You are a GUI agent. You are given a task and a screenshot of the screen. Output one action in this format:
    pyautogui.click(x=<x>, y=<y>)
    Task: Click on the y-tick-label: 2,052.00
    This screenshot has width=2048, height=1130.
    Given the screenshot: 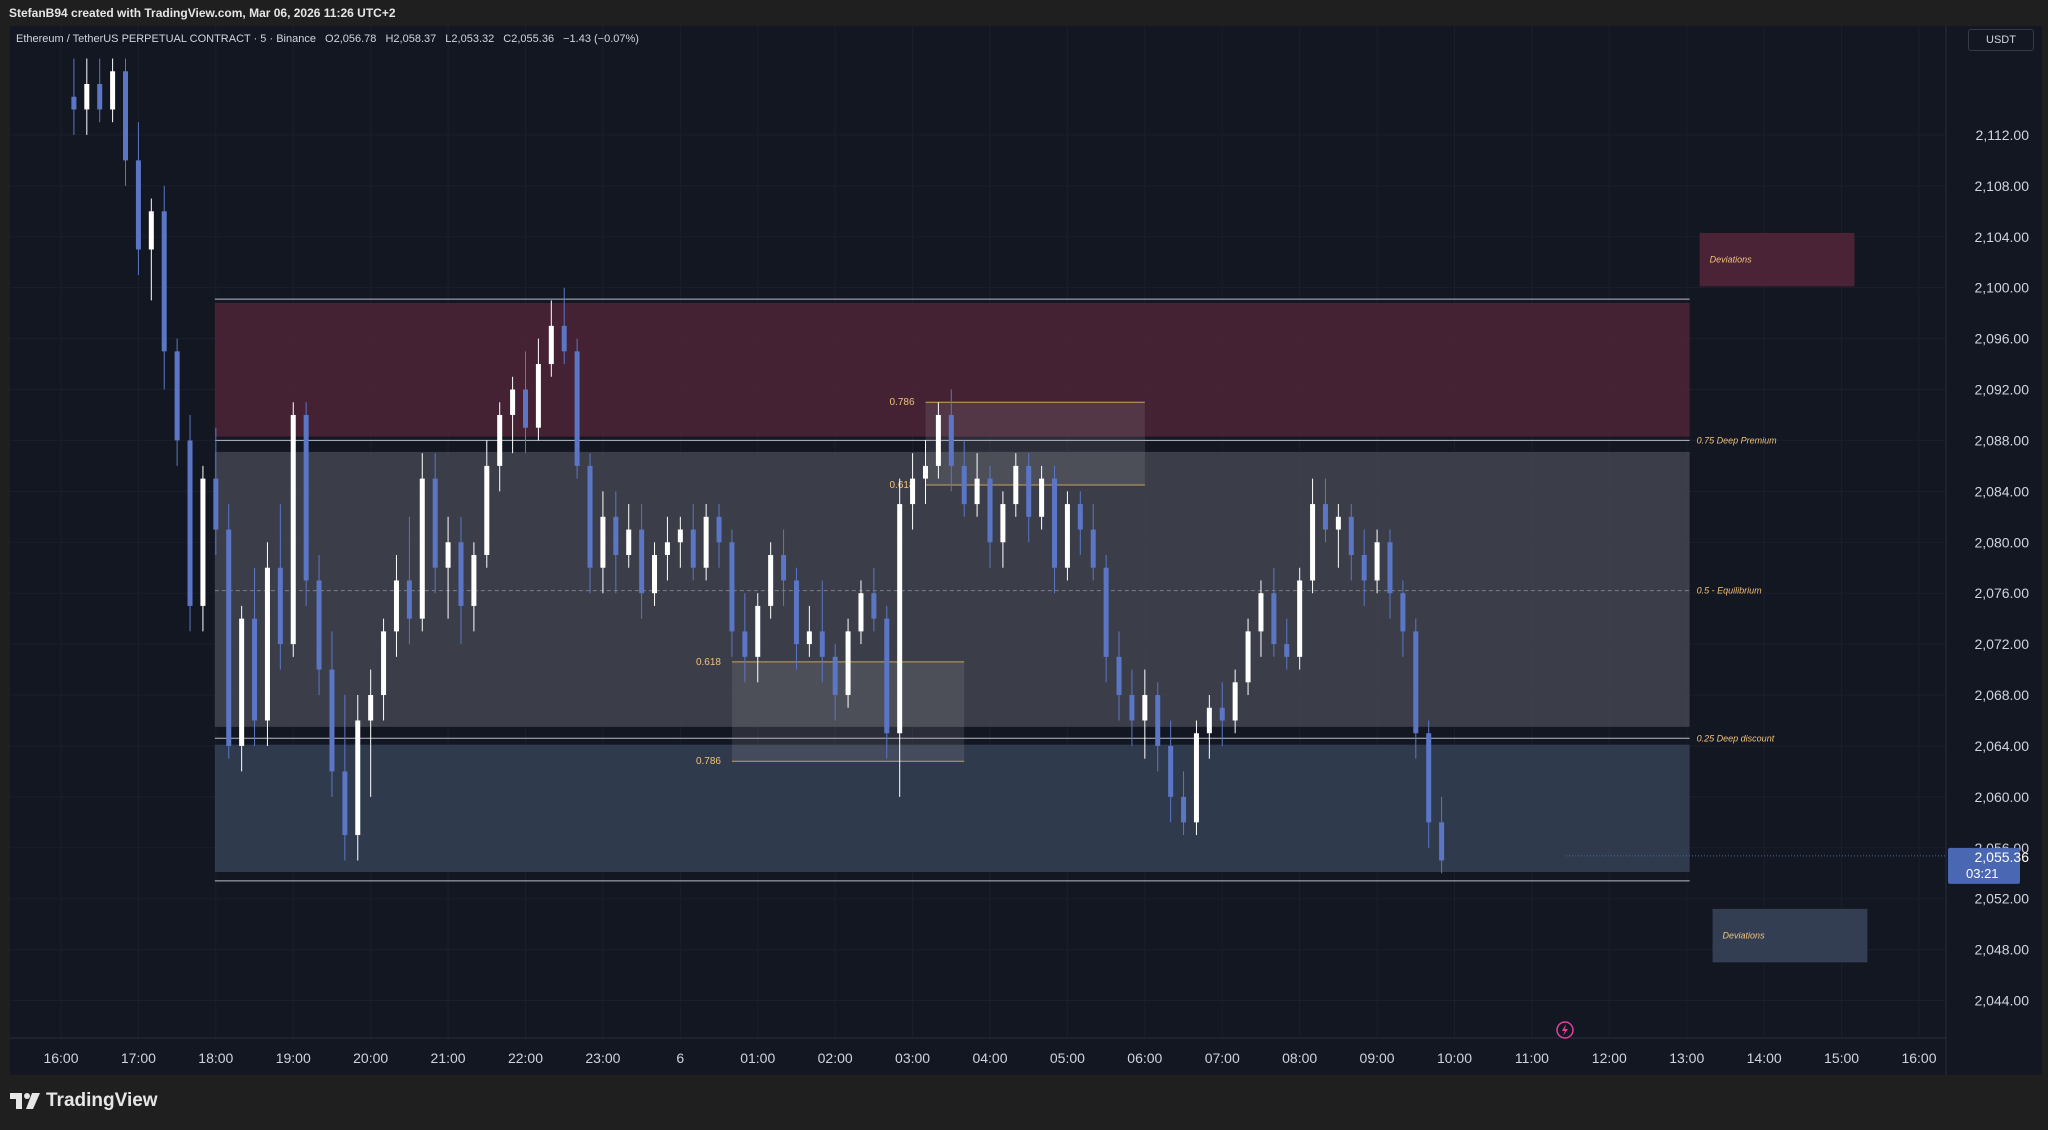 What is the action you would take?
    pyautogui.click(x=2002, y=899)
    